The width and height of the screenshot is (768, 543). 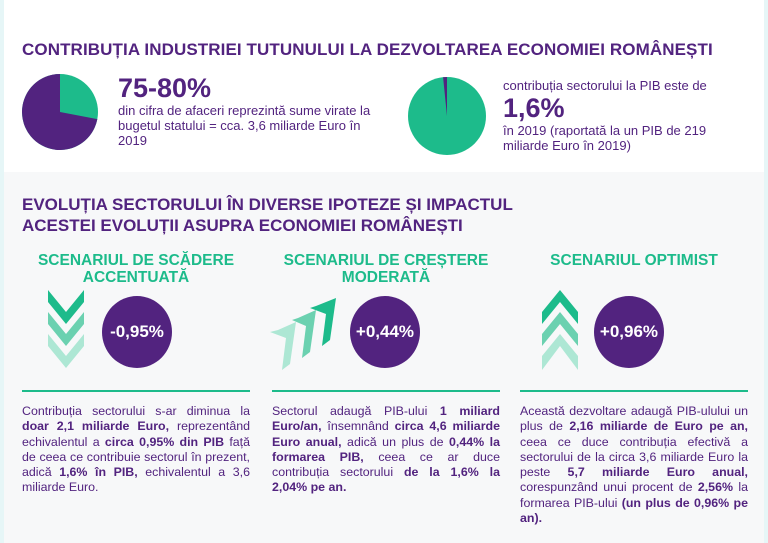 What do you see at coordinates (136, 411) in the screenshot?
I see `body-text: Contribuția sectorului s-ar diminua la` at bounding box center [136, 411].